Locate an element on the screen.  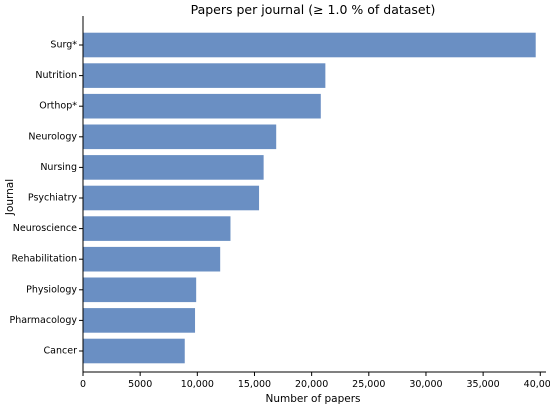
y-tick-label-pharmacology: Pharmacology is located at coordinates (43, 320).